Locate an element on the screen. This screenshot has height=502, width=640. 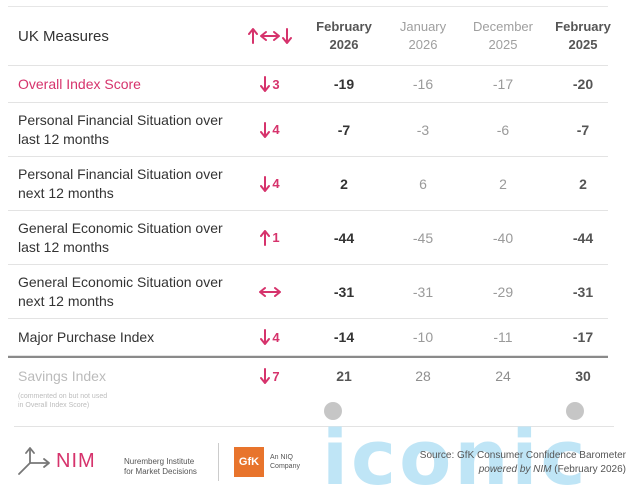
value-feb-2025: -17 is located at coordinates (583, 337).